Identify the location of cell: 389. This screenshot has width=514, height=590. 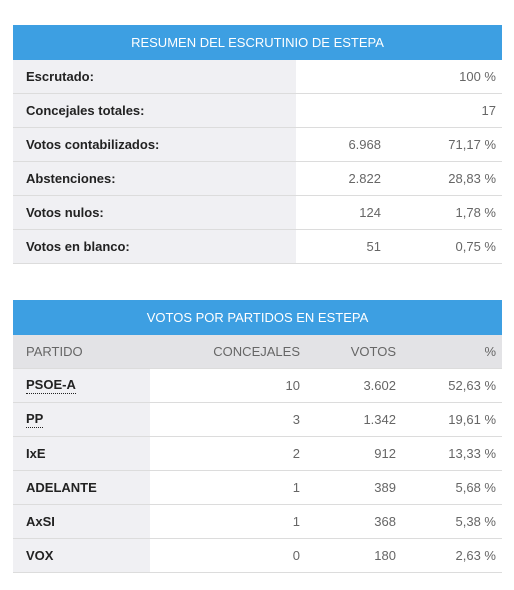
(385, 487).